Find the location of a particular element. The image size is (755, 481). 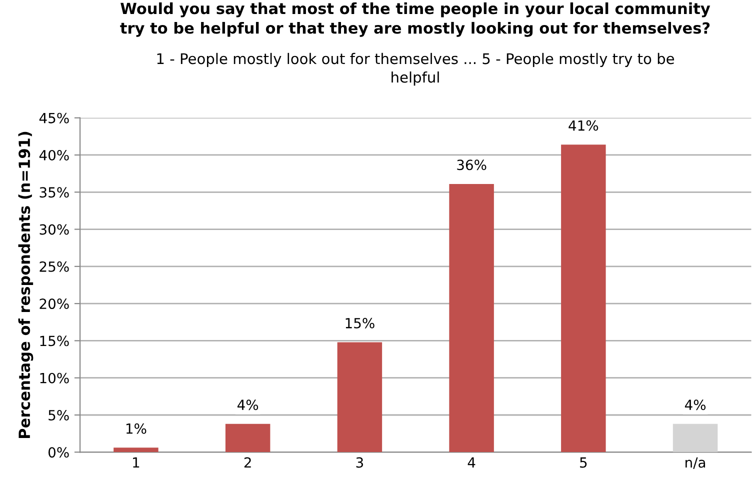

data-label: 36% is located at coordinates (471, 165).